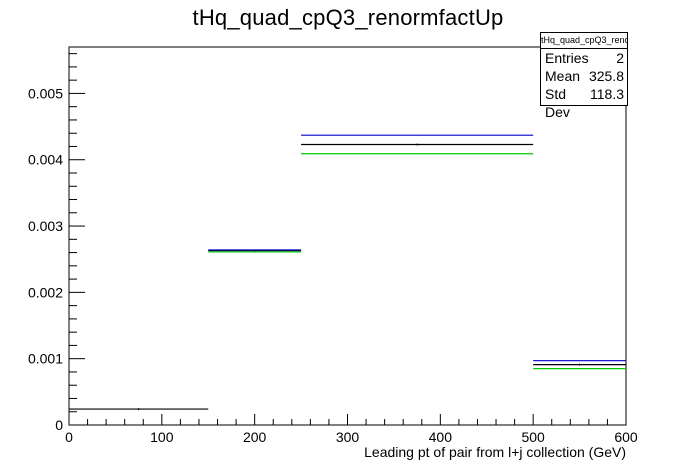 This screenshot has height=472, width=696. I want to click on stats-row-entries: Entries 2, so click(584, 58).